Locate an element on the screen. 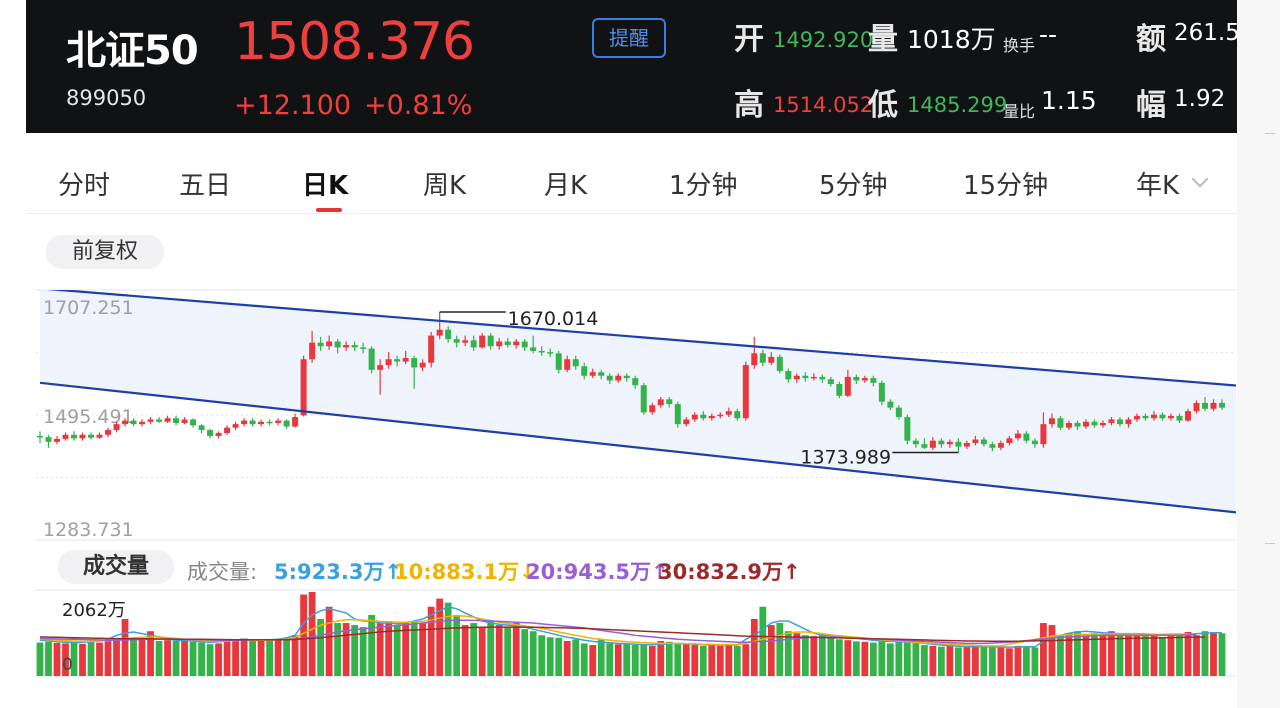 This screenshot has height=708, width=1280. right-scroll-rail is located at coordinates (1258, 354).